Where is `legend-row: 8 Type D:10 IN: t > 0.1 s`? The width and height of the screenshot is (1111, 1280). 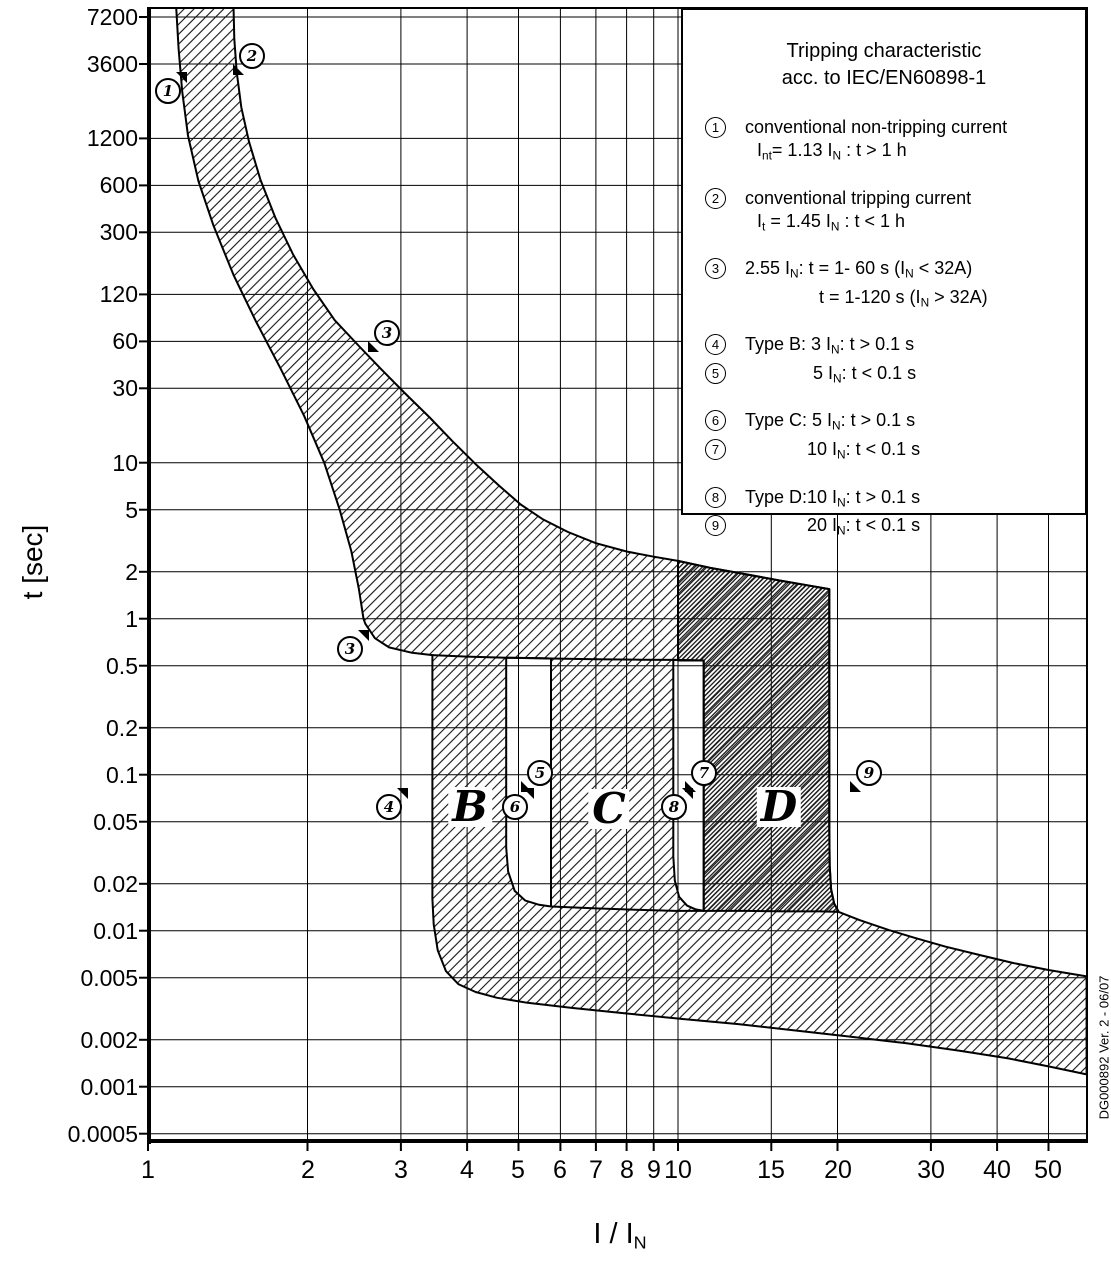
legend-row: 8 Type D:10 IN: t > 0.1 s is located at coordinates (895, 500).